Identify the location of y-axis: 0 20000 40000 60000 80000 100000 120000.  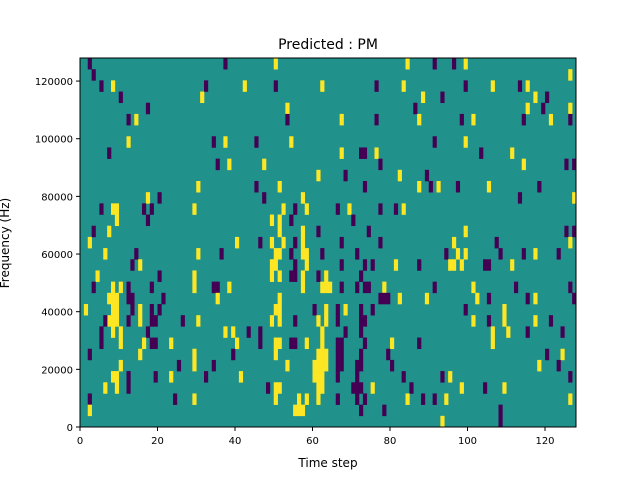
(57, 255).